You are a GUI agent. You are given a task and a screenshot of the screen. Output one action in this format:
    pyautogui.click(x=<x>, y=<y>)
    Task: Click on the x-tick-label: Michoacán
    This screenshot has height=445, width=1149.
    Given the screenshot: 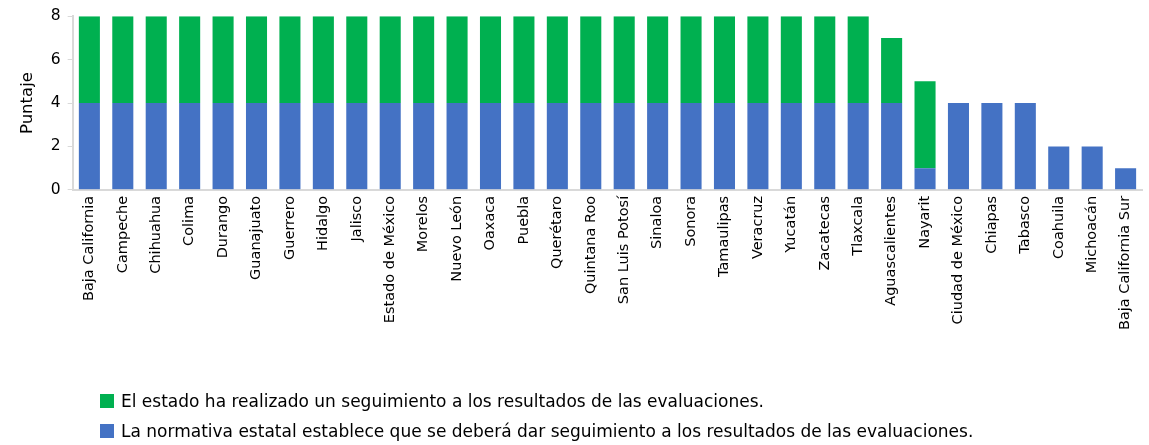 What is the action you would take?
    pyautogui.click(x=1090, y=234)
    